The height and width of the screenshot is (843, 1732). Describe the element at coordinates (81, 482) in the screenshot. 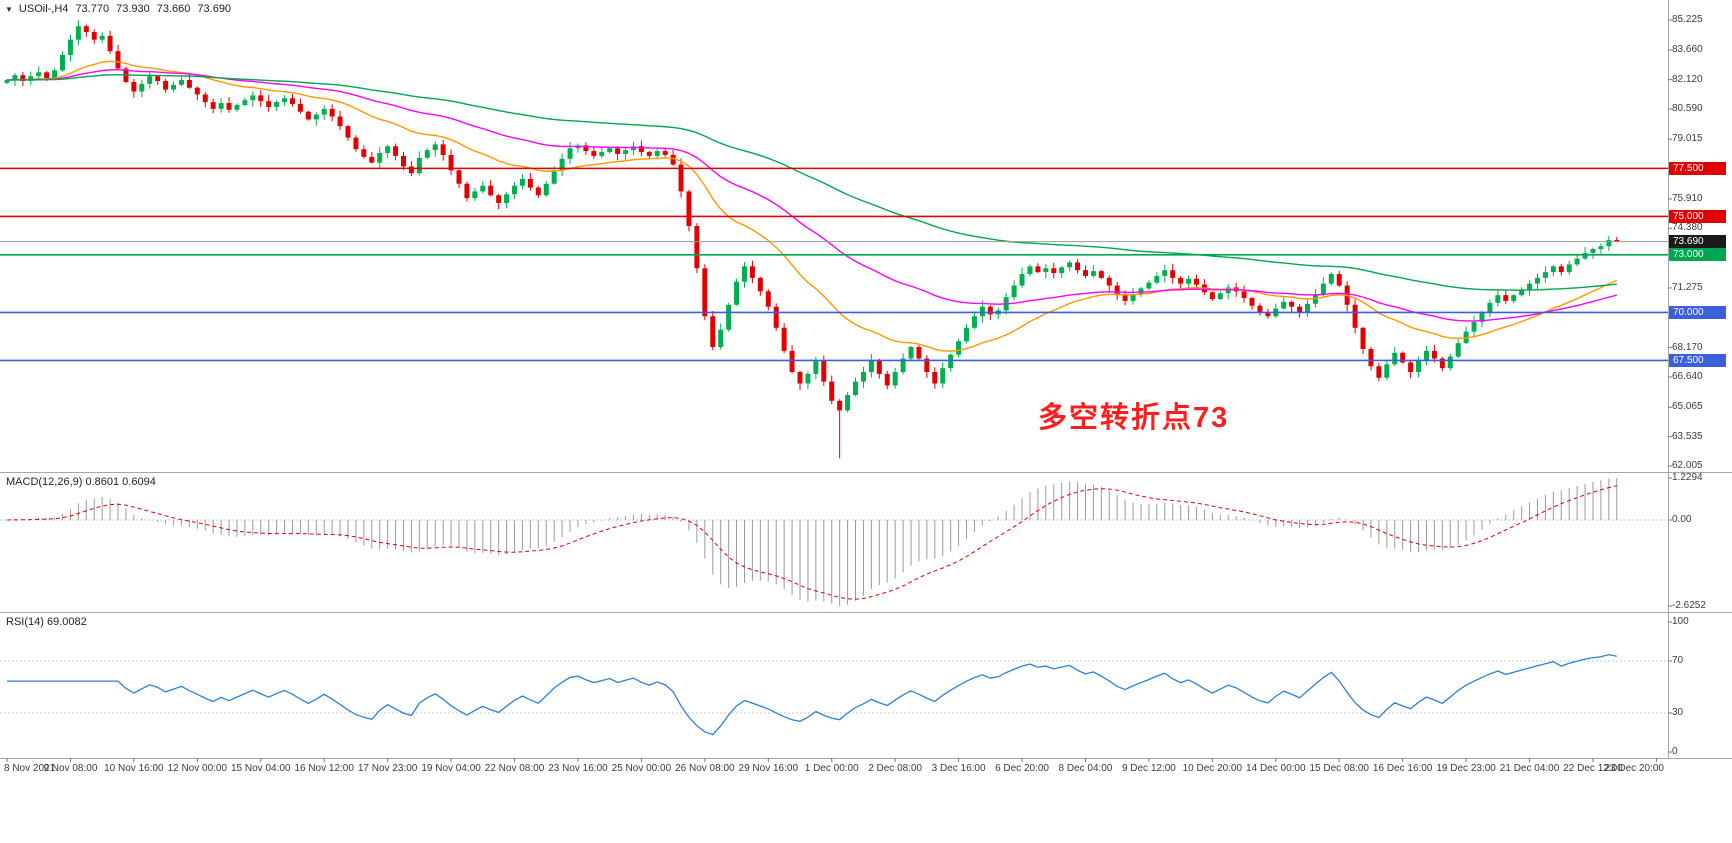

I see `macd-indicator-label: MACD(12,26,9) 0.8601 0.6094` at that location.